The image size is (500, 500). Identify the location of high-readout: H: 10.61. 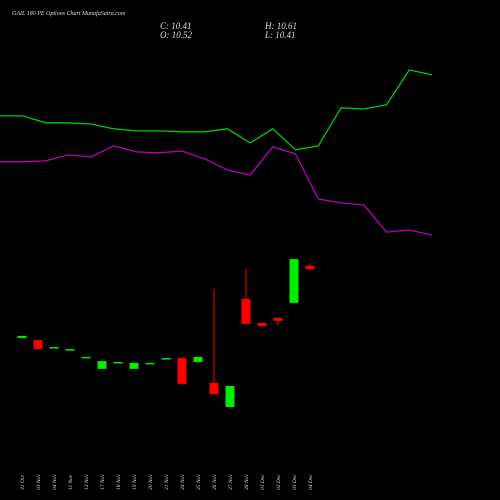
(280, 26).